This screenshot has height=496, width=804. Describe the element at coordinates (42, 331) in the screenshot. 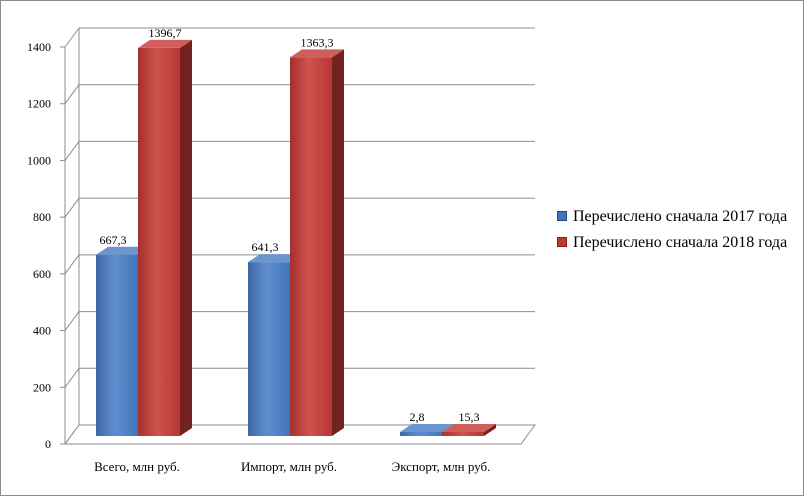

I see `y-tick-label: 400` at that location.